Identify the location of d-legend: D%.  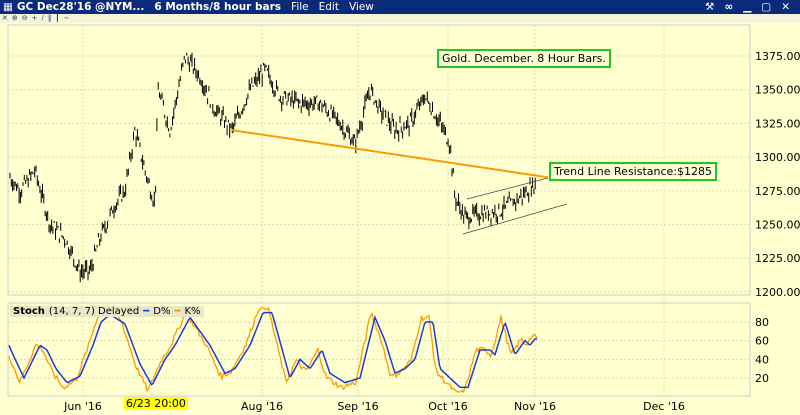
(162, 311).